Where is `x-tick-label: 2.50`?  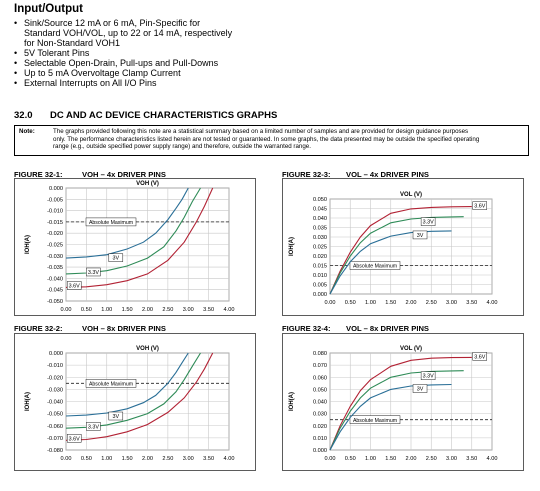 x-tick-label: 2.50 is located at coordinates (431, 459).